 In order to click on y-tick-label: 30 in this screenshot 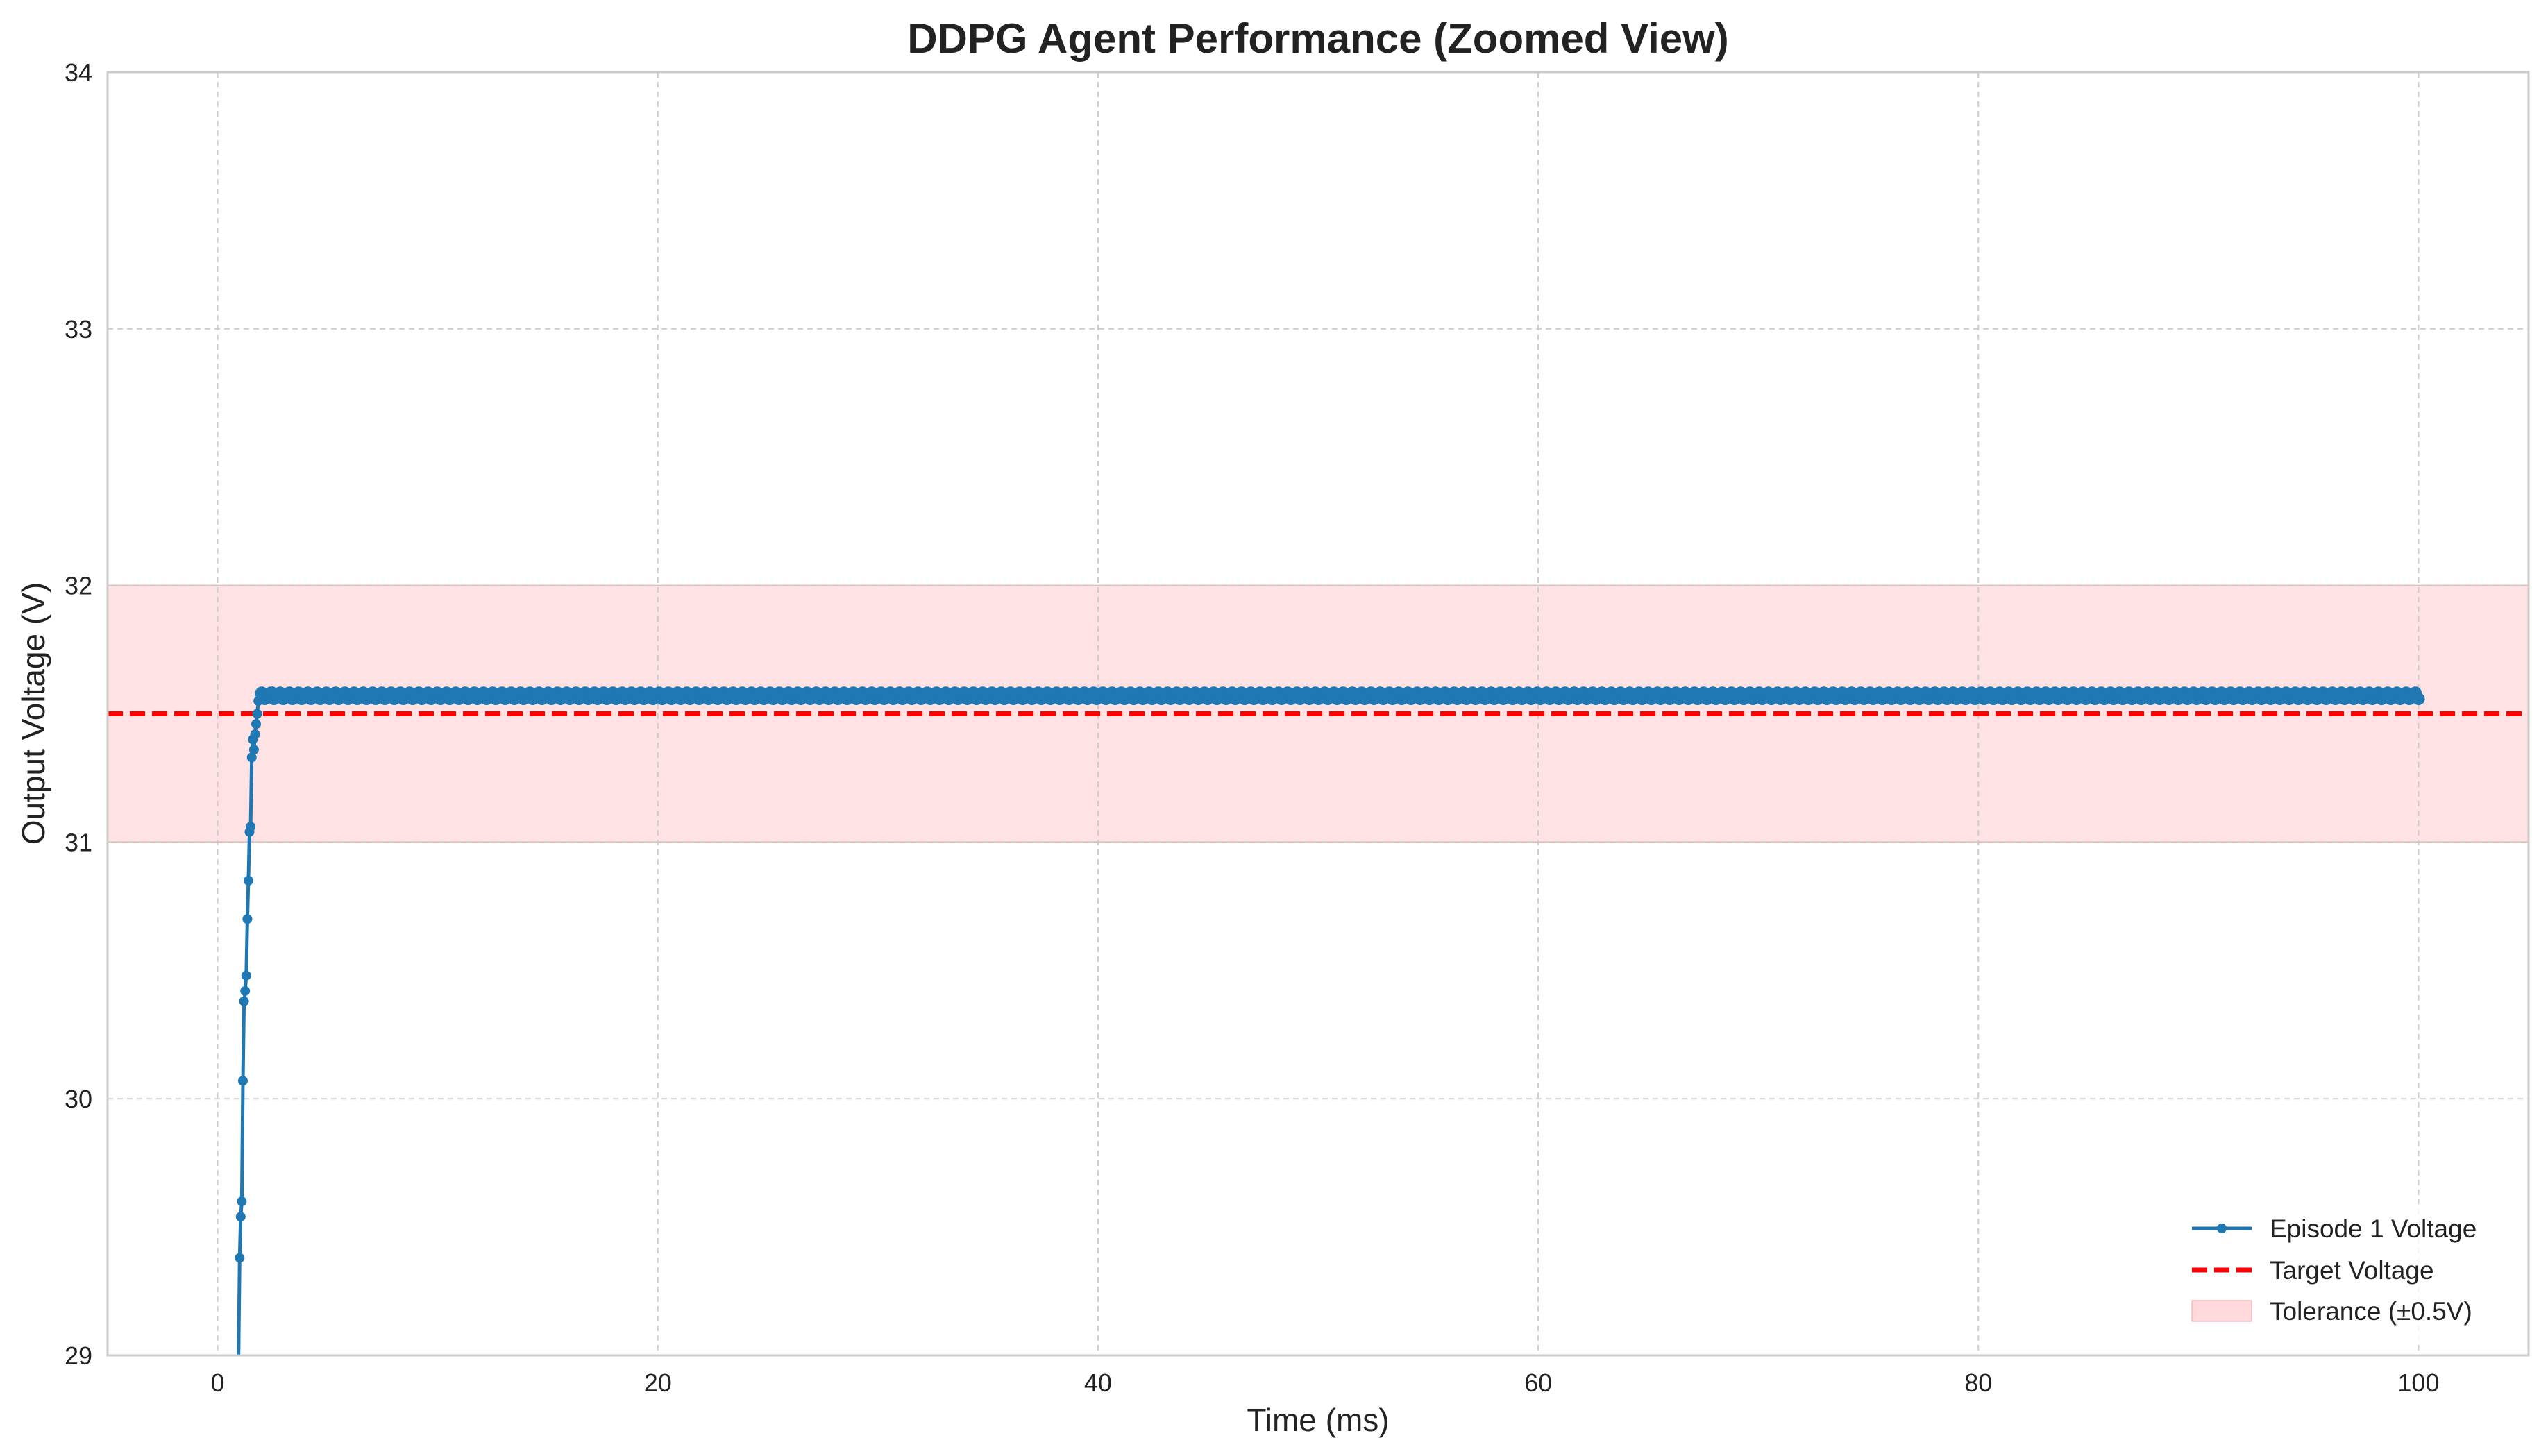, I will do `click(79, 1099)`.